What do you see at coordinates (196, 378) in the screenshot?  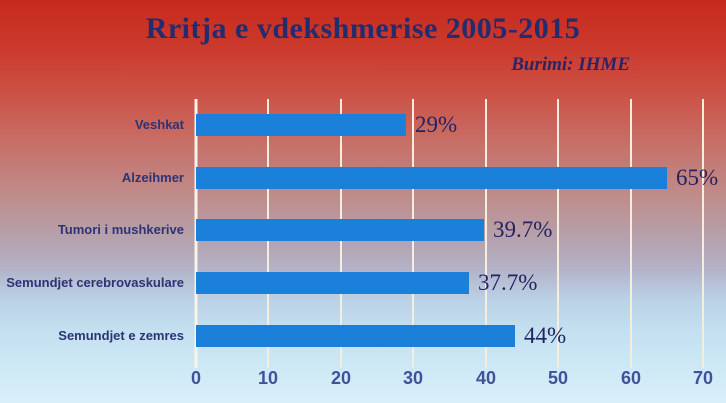 I see `x-tick-label: 0` at bounding box center [196, 378].